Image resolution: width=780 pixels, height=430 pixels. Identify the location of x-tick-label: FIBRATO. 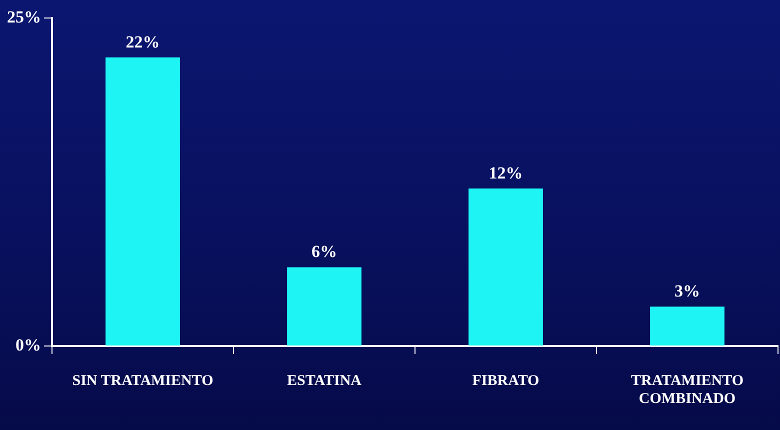
(506, 380).